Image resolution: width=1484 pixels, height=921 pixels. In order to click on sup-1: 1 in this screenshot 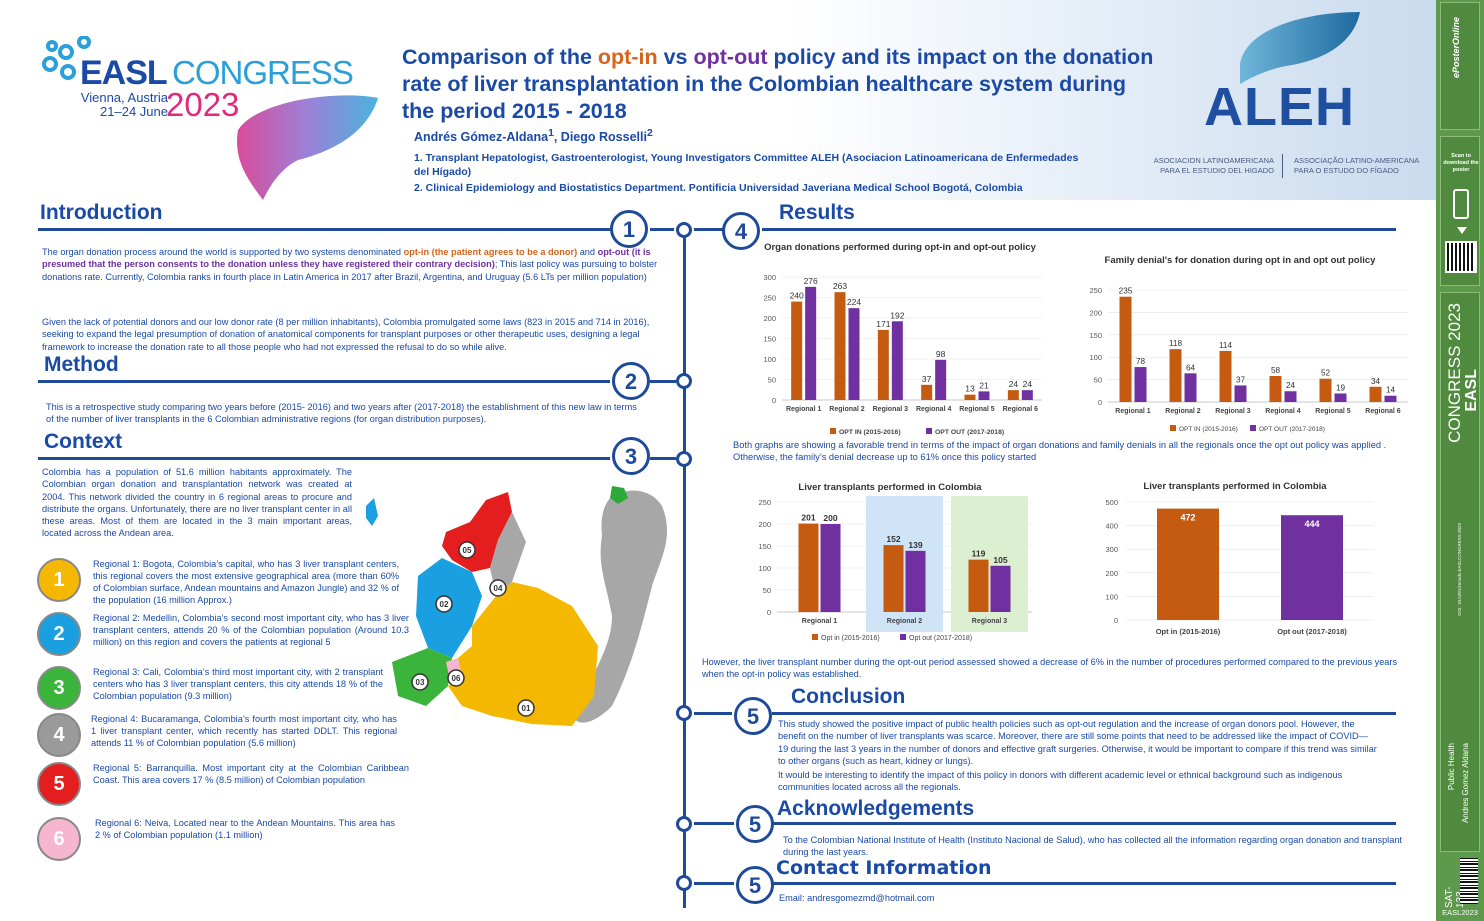, I will do `click(551, 133)`.